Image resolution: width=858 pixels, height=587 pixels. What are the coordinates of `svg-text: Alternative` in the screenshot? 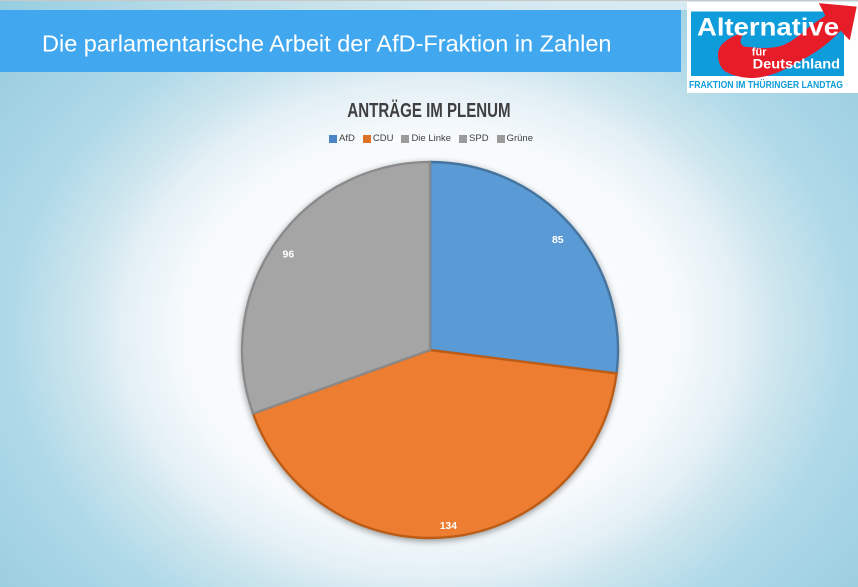 It's located at (768, 28).